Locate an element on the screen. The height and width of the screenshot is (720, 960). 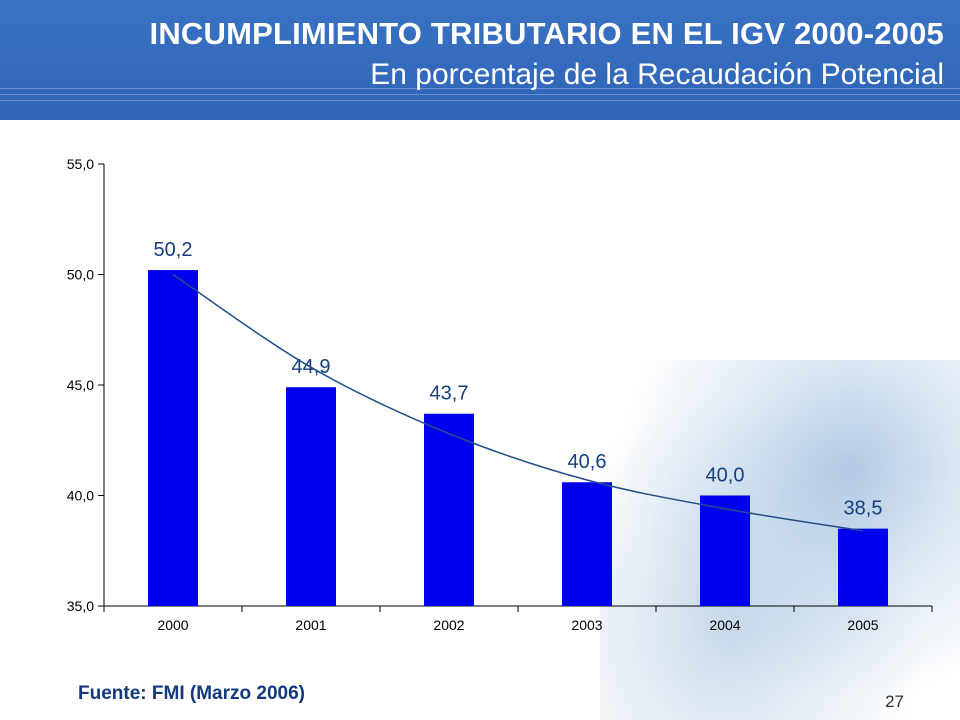
y-tick-label: 45,0 is located at coordinates (80, 385).